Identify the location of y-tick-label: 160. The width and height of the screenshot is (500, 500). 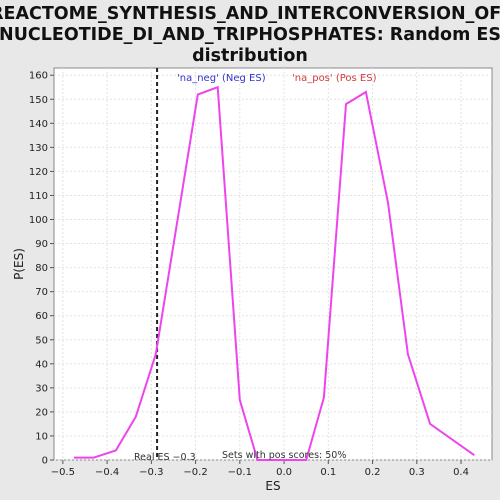
(38, 76).